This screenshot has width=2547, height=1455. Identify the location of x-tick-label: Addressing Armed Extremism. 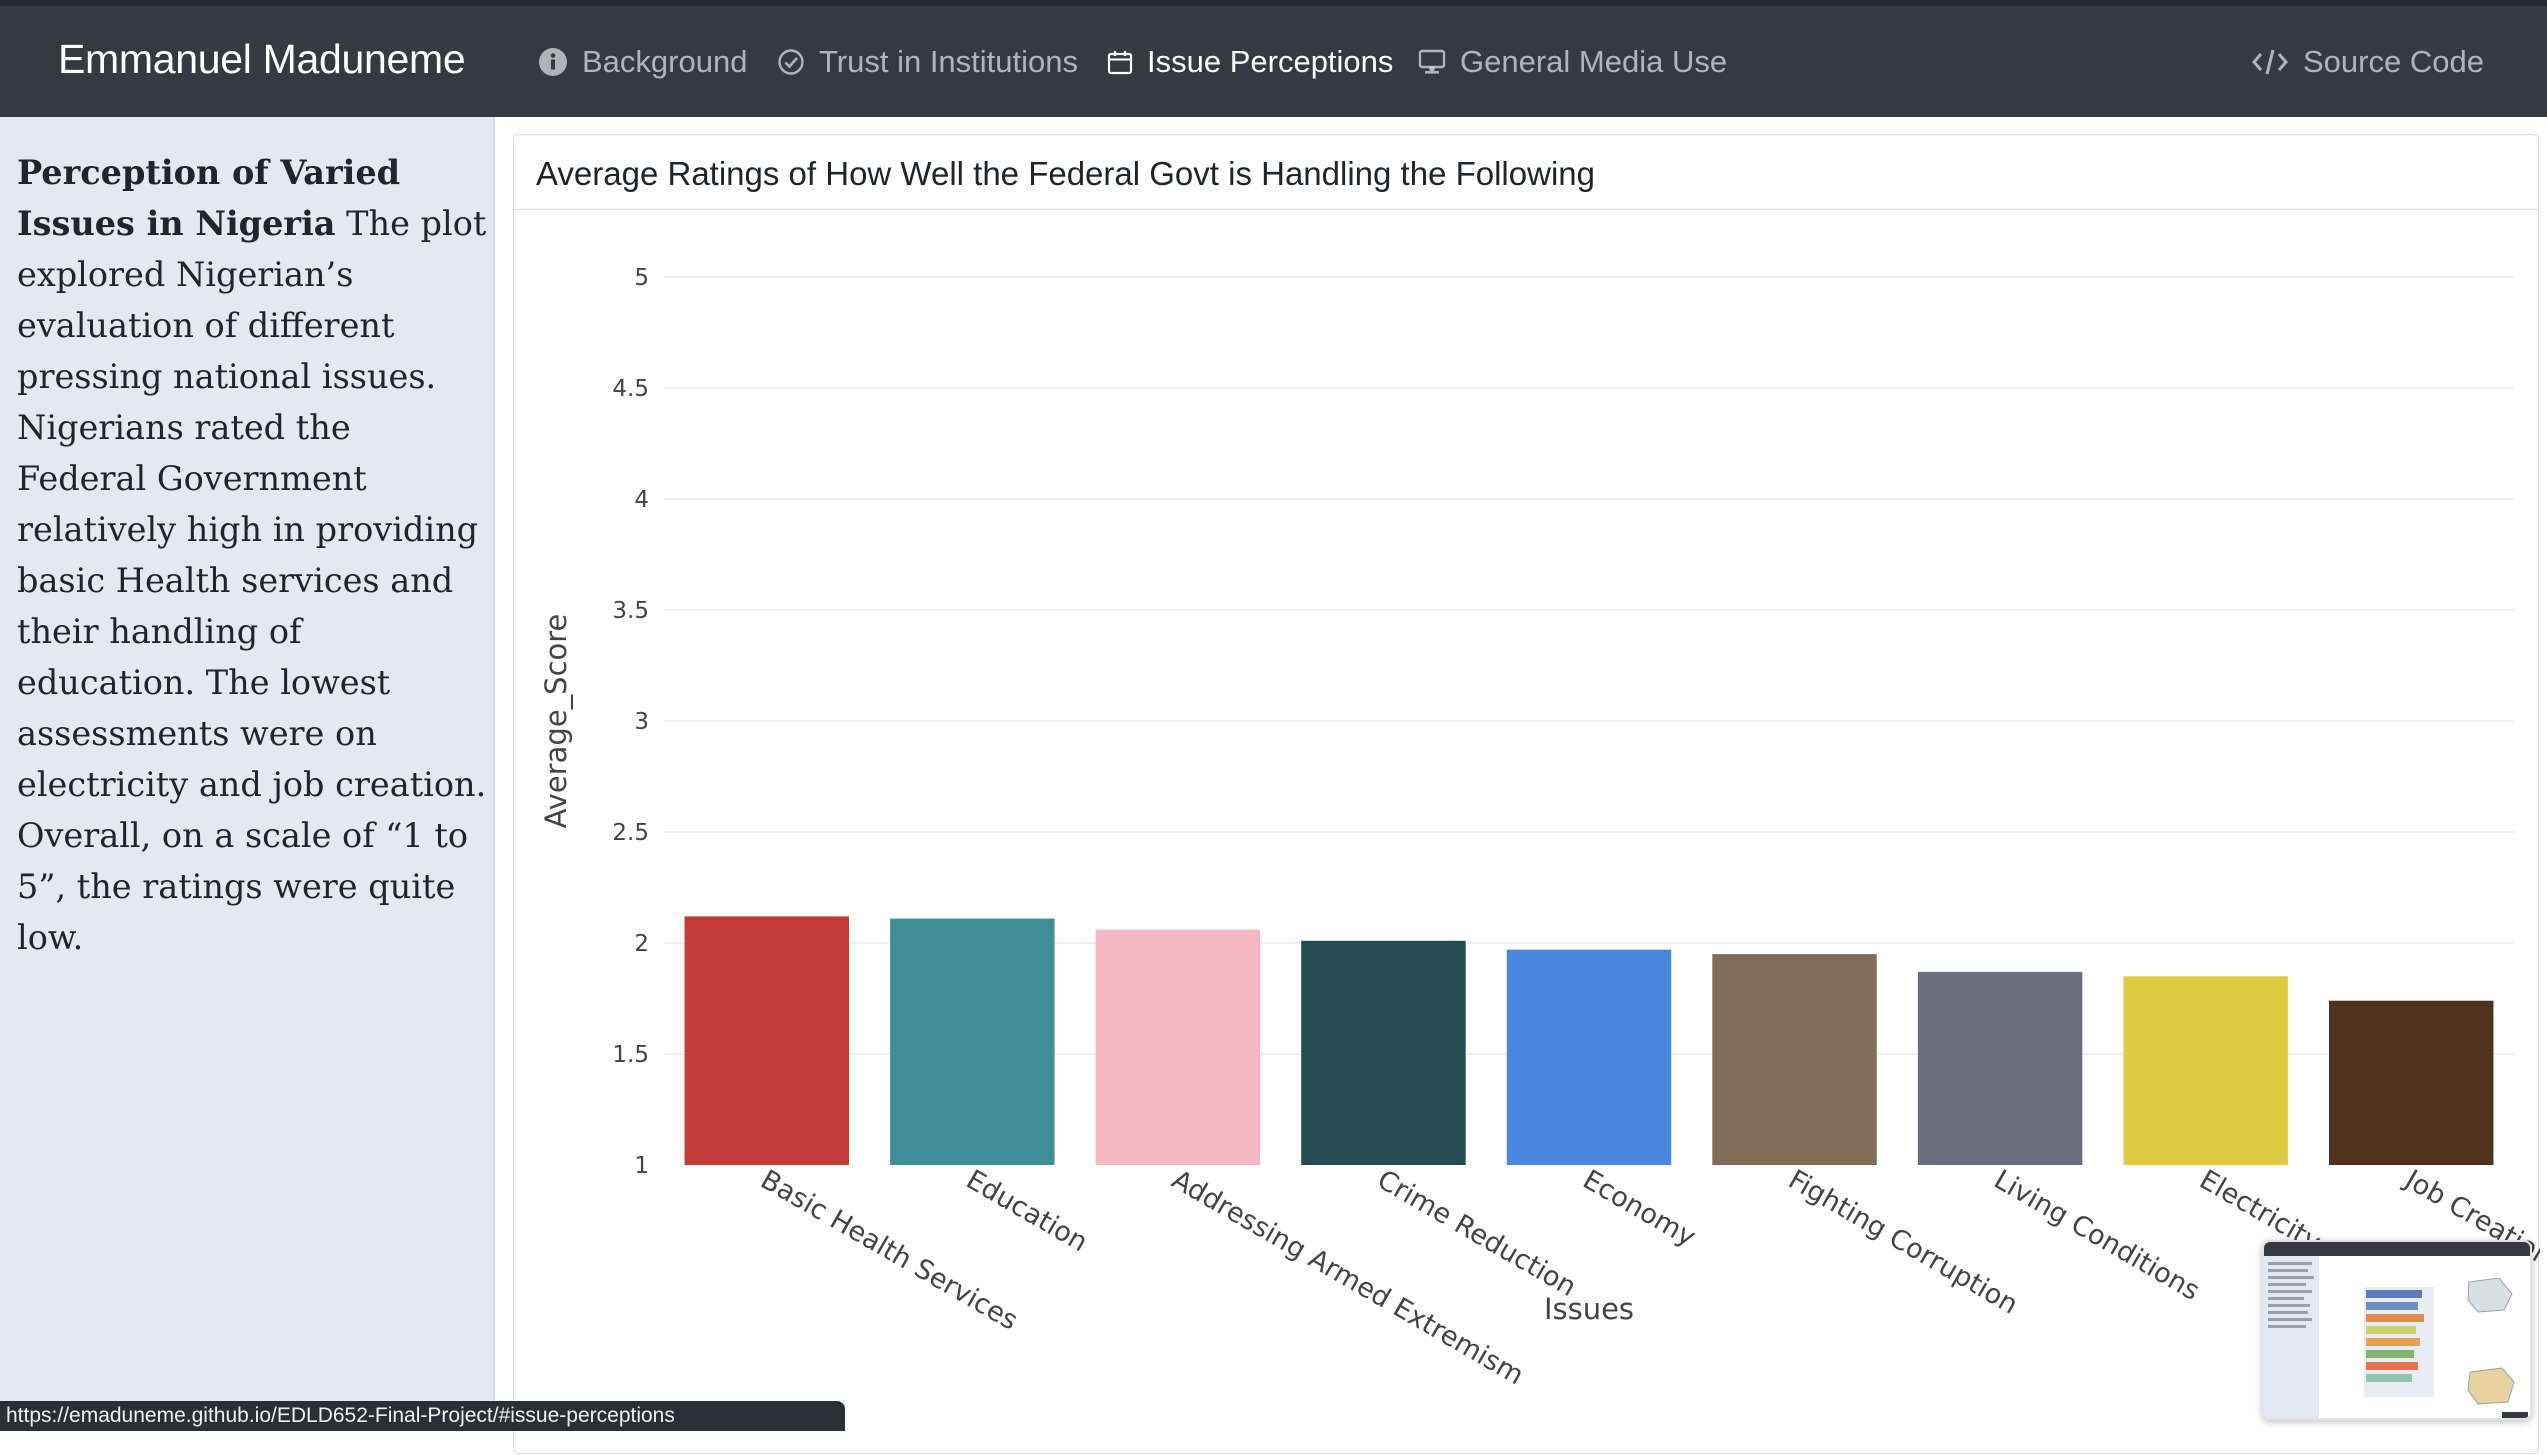
(1347, 1277).